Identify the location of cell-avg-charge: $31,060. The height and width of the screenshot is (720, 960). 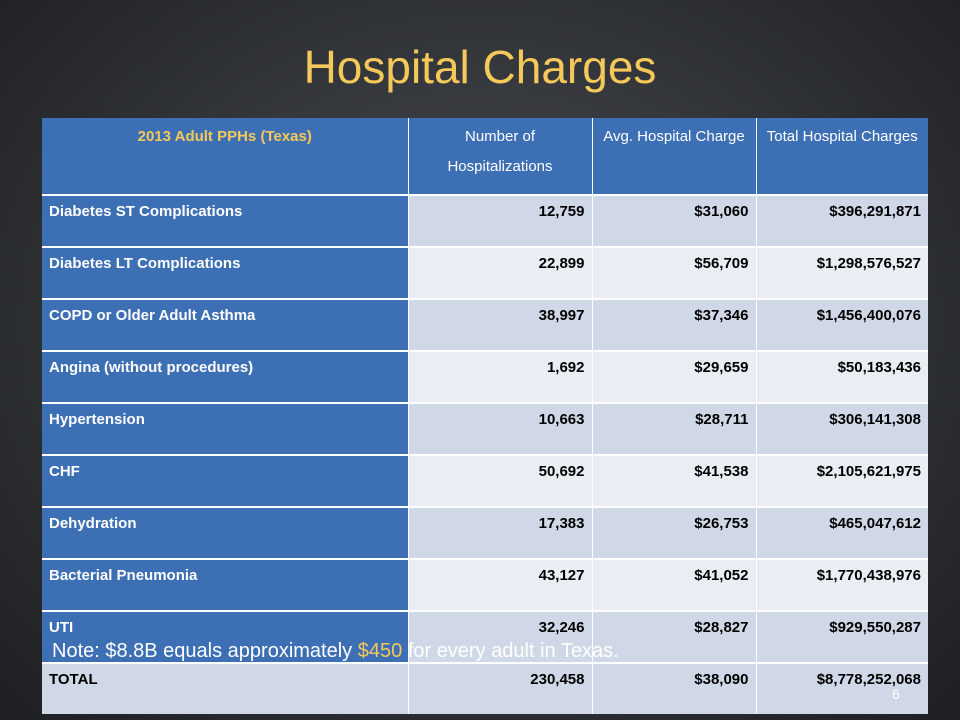
(673, 220).